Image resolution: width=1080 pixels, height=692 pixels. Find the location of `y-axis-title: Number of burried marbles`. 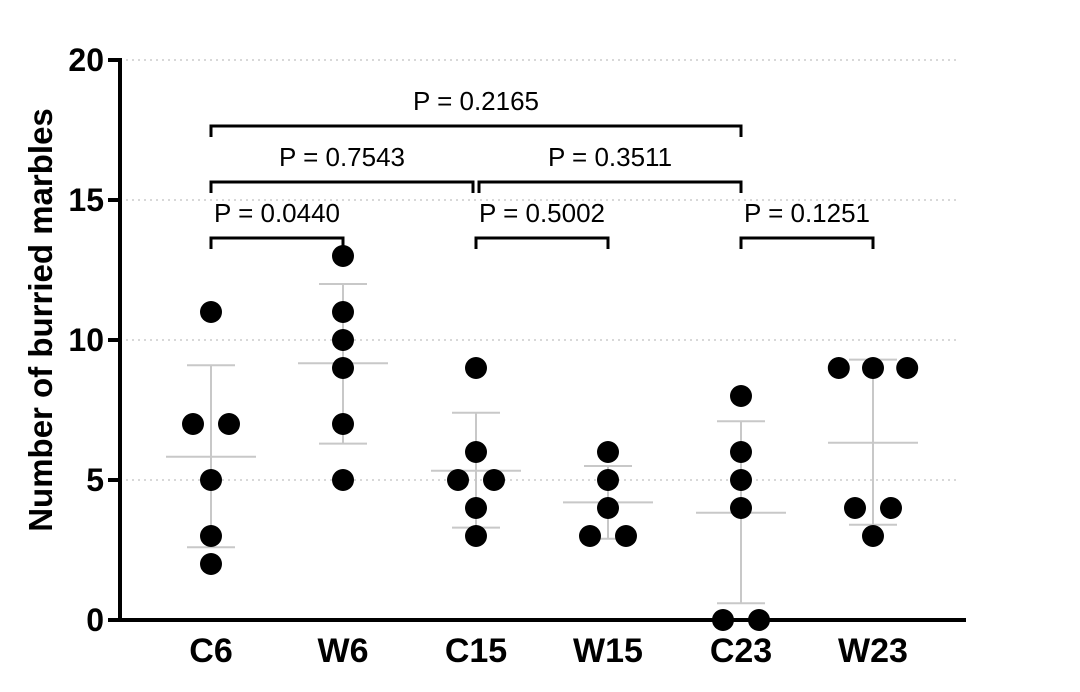

y-axis-title: Number of burried marbles is located at coordinates (40, 320).